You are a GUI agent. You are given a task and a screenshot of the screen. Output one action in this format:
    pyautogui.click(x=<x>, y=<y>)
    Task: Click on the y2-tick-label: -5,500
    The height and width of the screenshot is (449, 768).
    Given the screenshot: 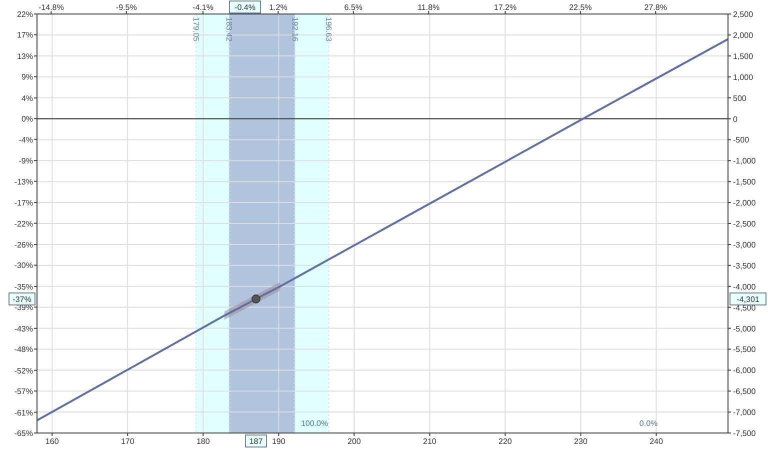 What is the action you would take?
    pyautogui.click(x=744, y=349)
    